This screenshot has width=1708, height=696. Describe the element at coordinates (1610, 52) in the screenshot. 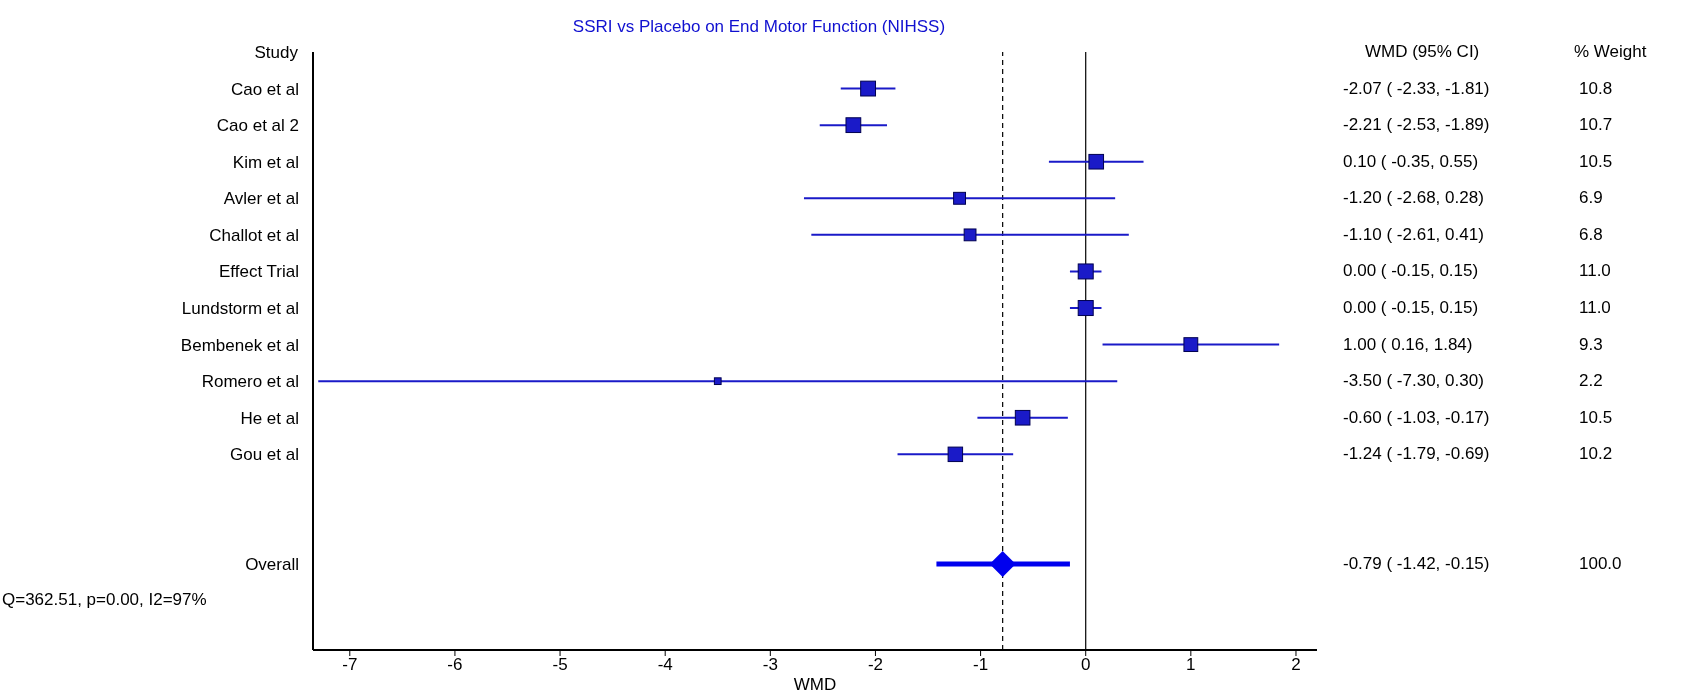

I see `text: % Weight` at that location.